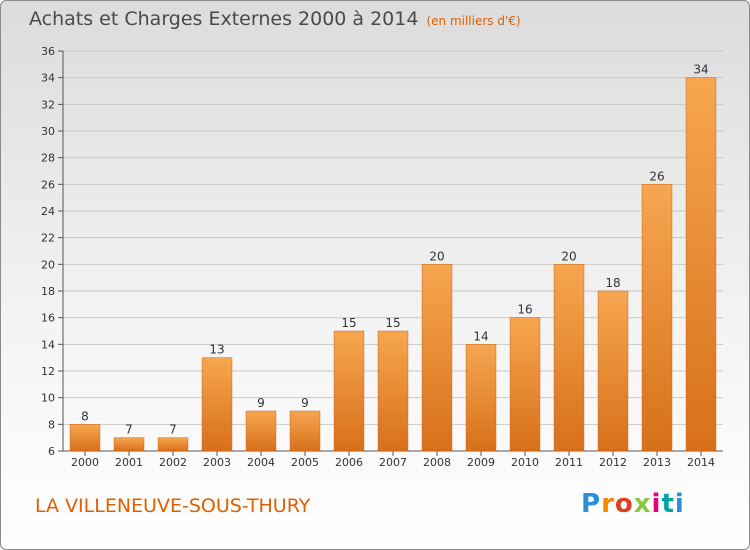 Image resolution: width=750 pixels, height=550 pixels. I want to click on logo-letter: P, so click(591, 504).